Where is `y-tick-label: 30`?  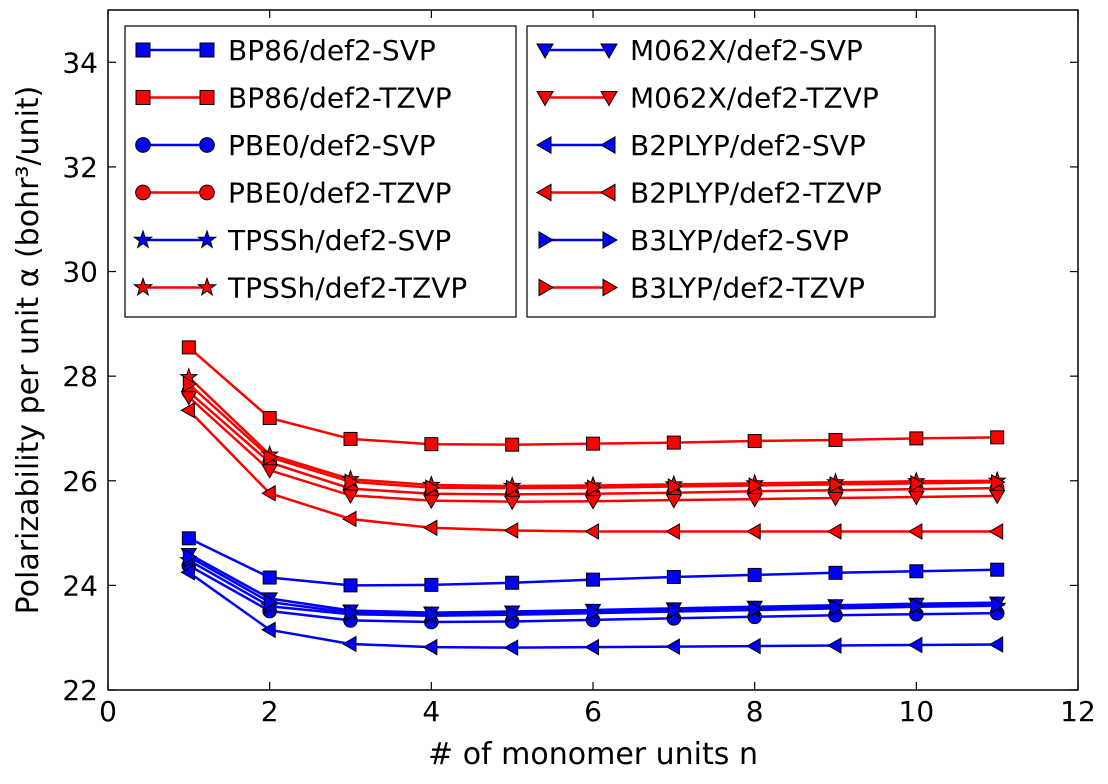 y-tick-label: 30 is located at coordinates (80, 272).